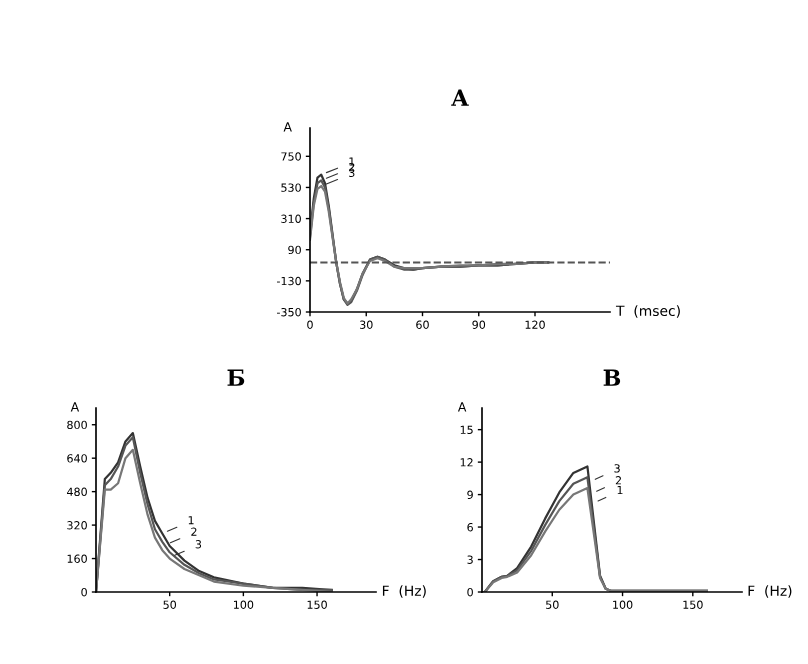 This screenshot has width=808, height=664. I want to click on chart-title: В, so click(612, 377).